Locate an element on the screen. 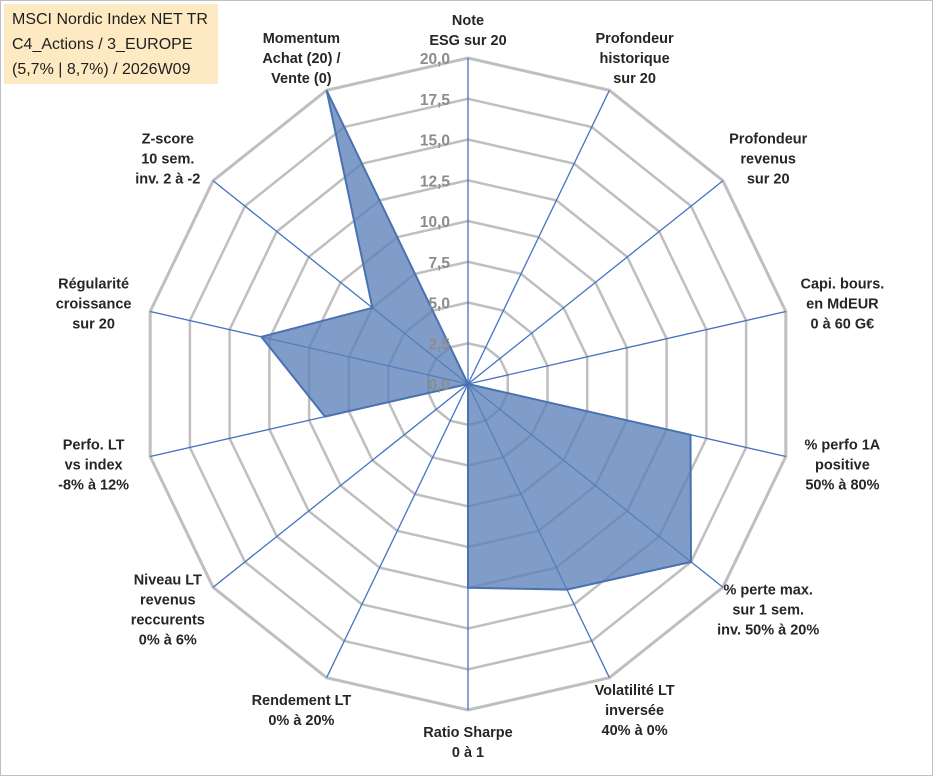 The height and width of the screenshot is (776, 933). radar-tick-labels: 0,0 2,5 5,0 7,5 10,0 12,5 15,0 17,5 20,0 is located at coordinates (435, 222).